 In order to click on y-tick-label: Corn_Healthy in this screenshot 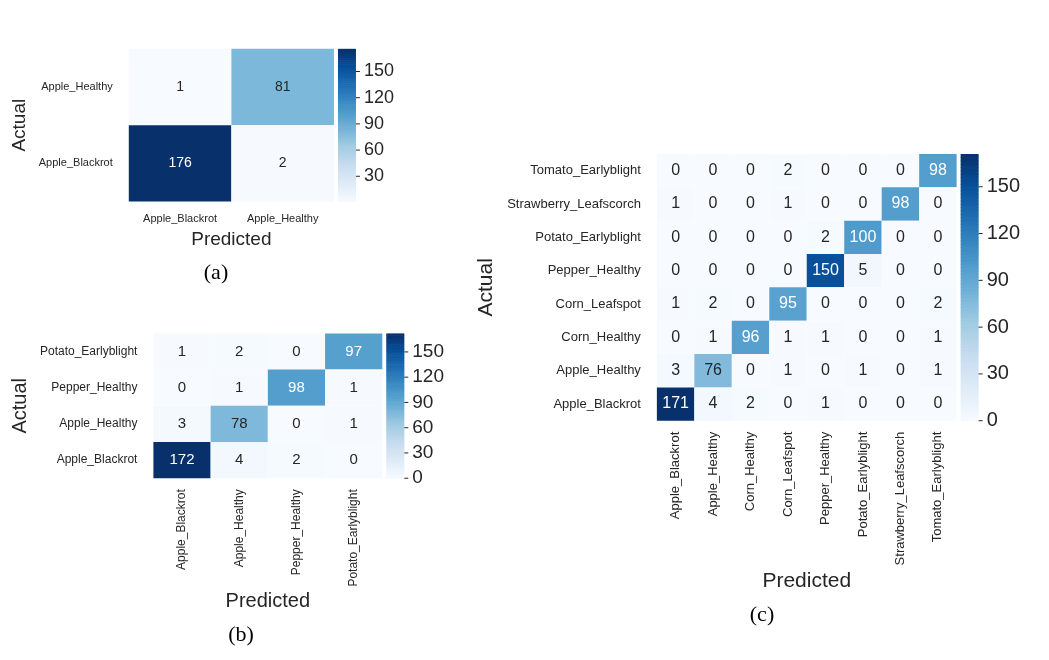, I will do `click(601, 336)`.